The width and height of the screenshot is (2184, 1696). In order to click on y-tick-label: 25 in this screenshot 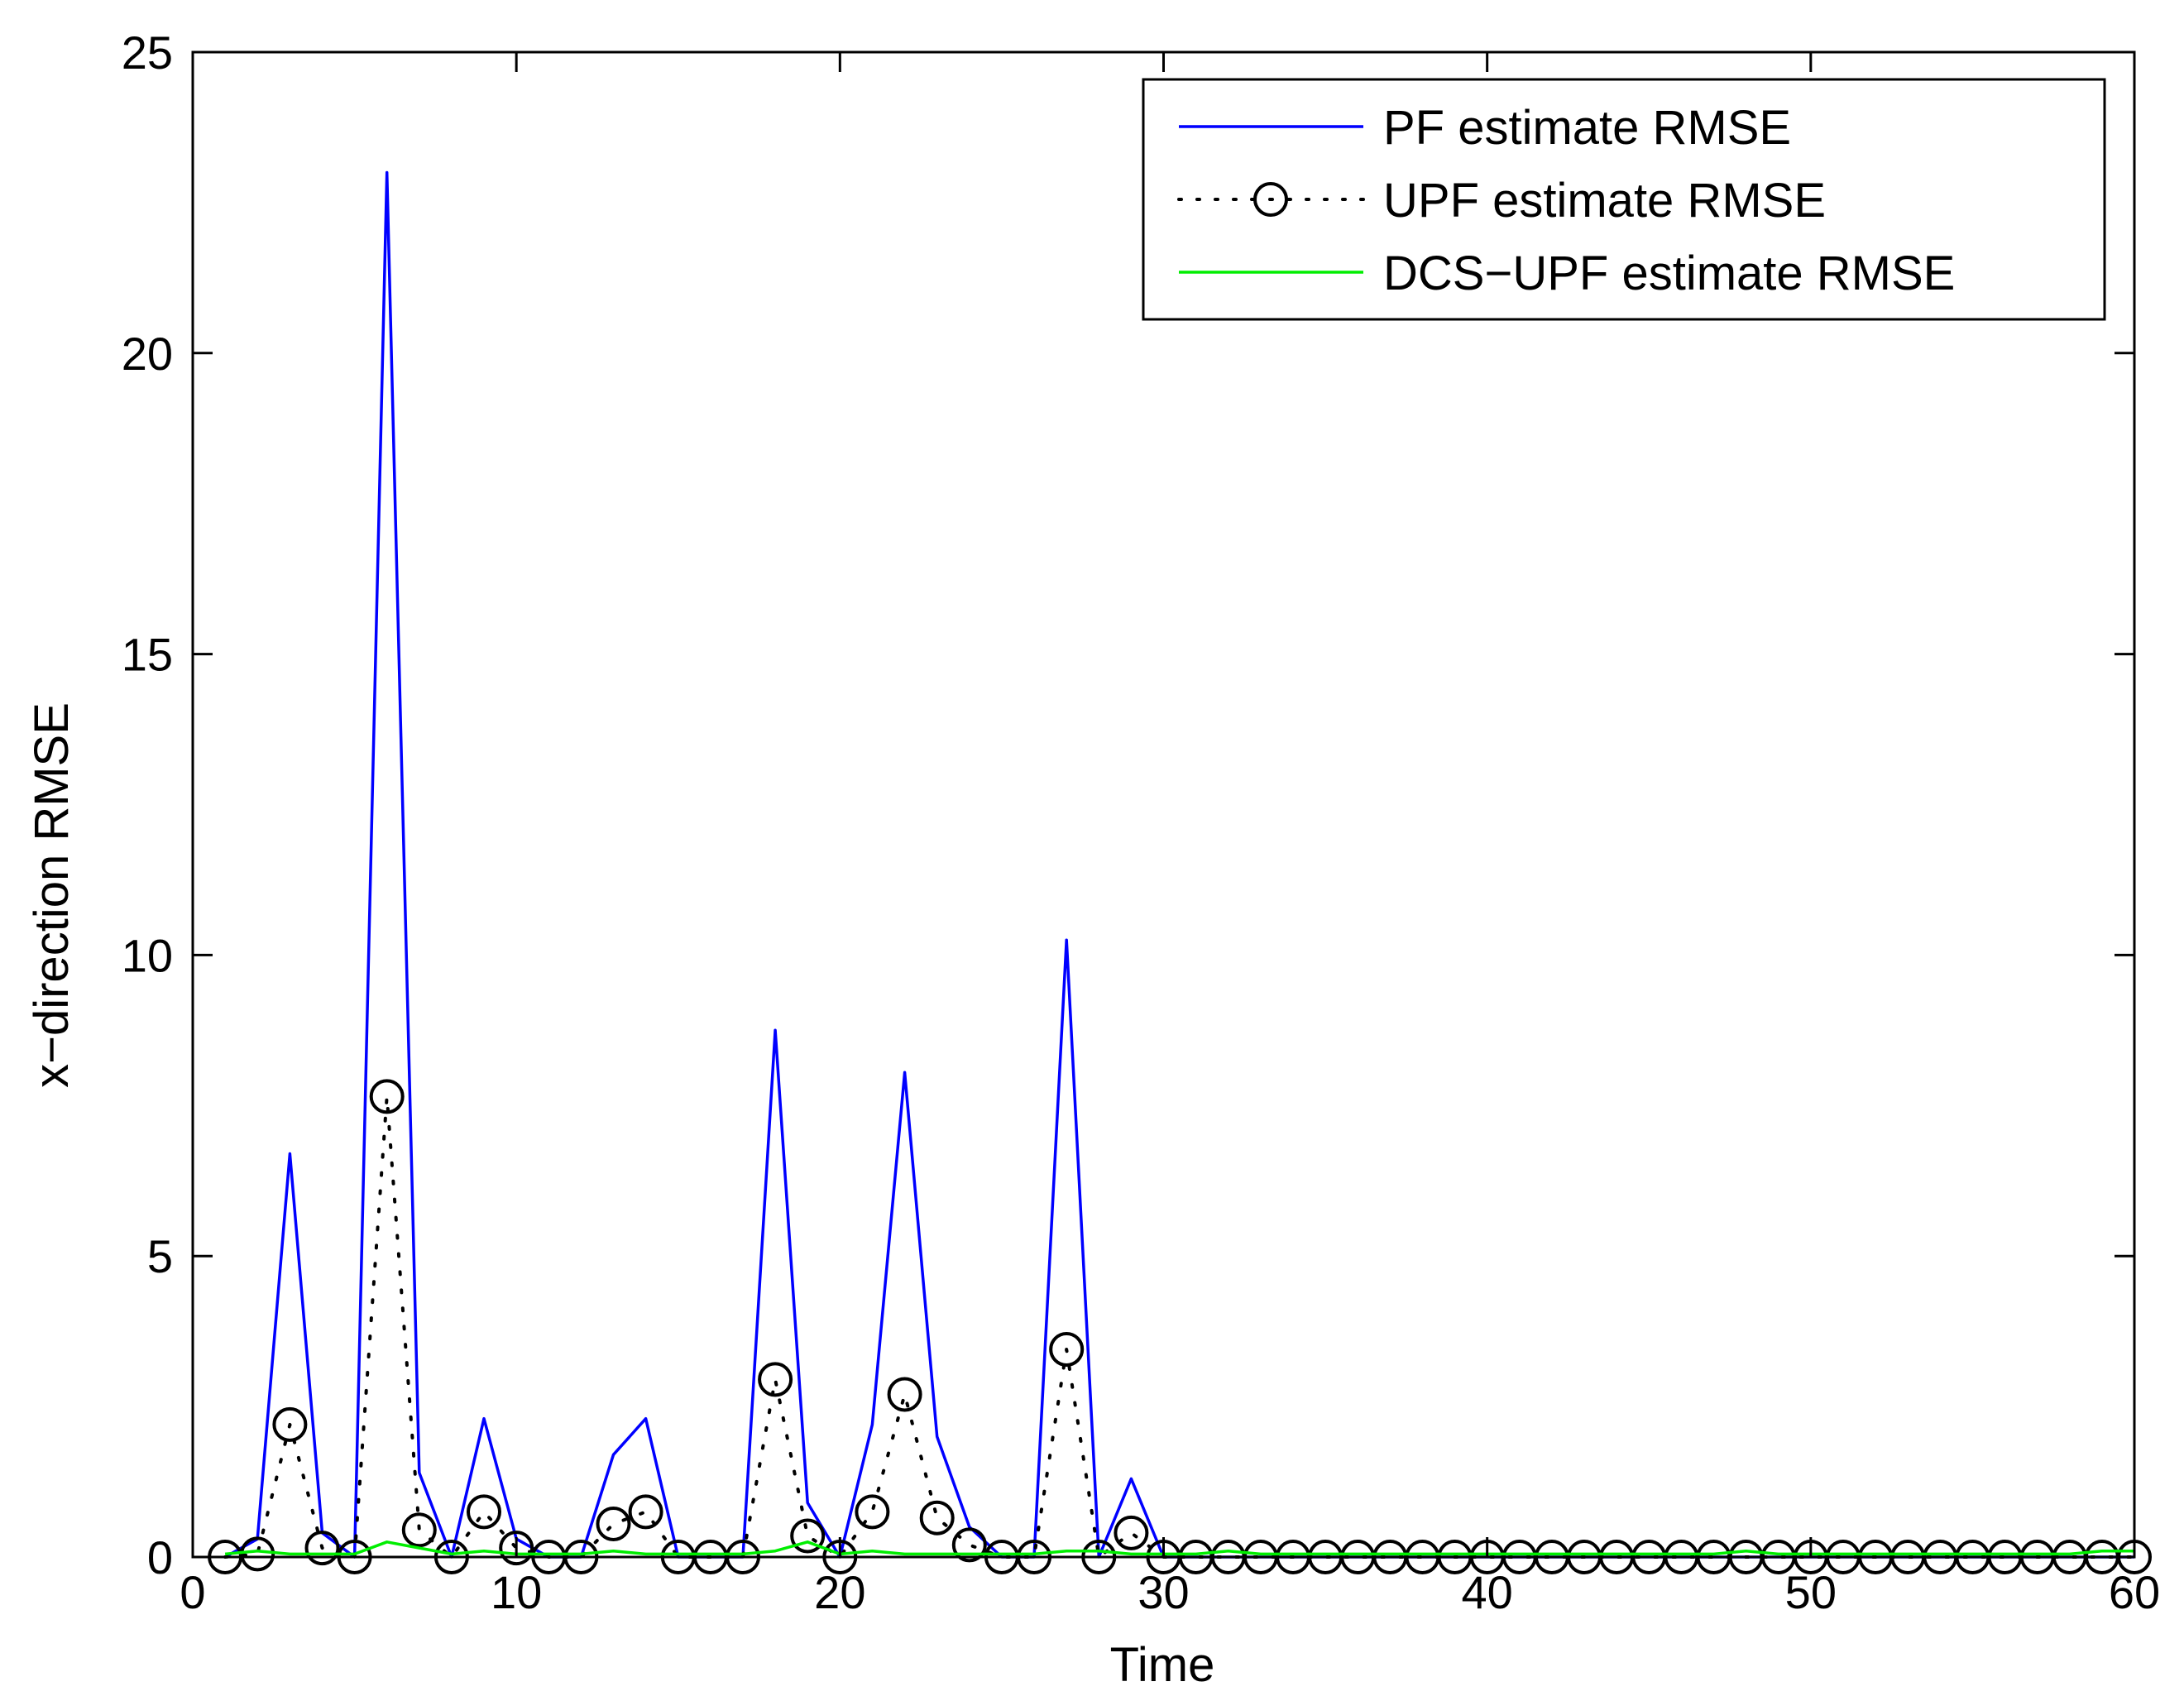, I will do `click(147, 52)`.